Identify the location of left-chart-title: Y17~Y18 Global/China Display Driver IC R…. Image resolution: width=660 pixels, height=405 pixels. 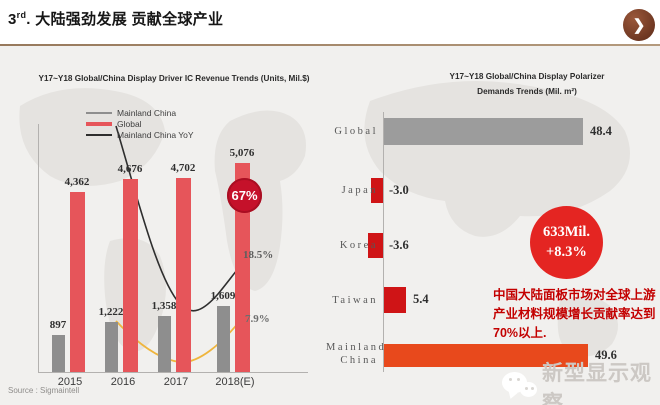
(174, 78).